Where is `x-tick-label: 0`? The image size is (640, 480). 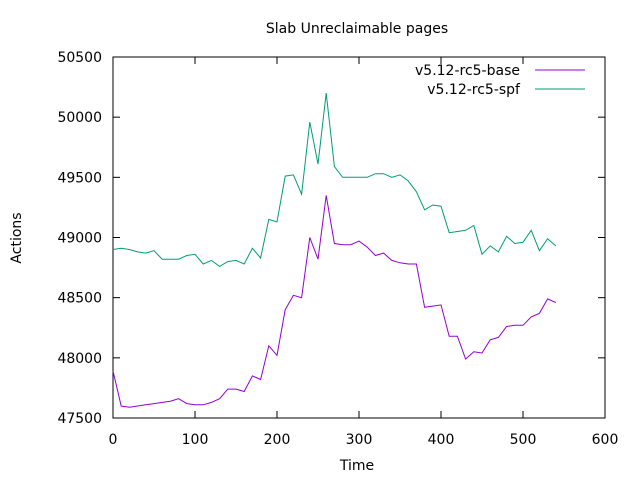
x-tick-label: 0 is located at coordinates (113, 440).